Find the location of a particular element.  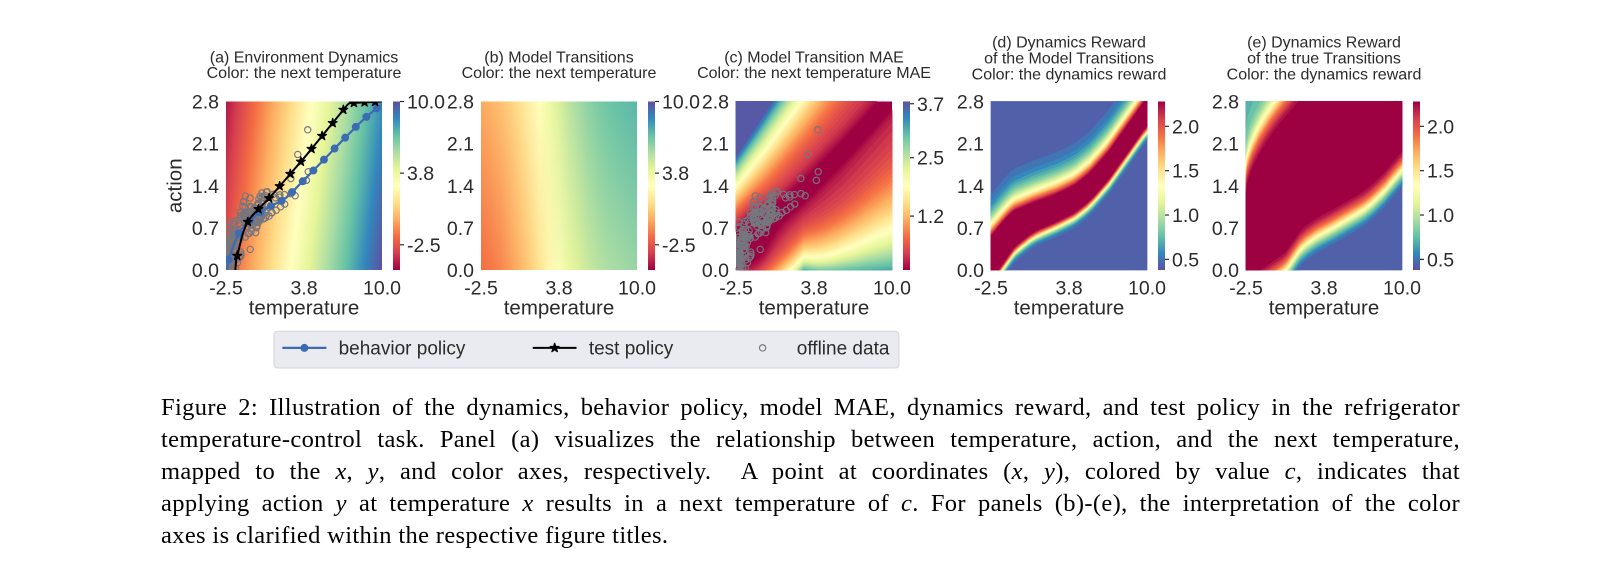

svg-text: (e) Dynamics Reward is located at coordinates (1324, 42).